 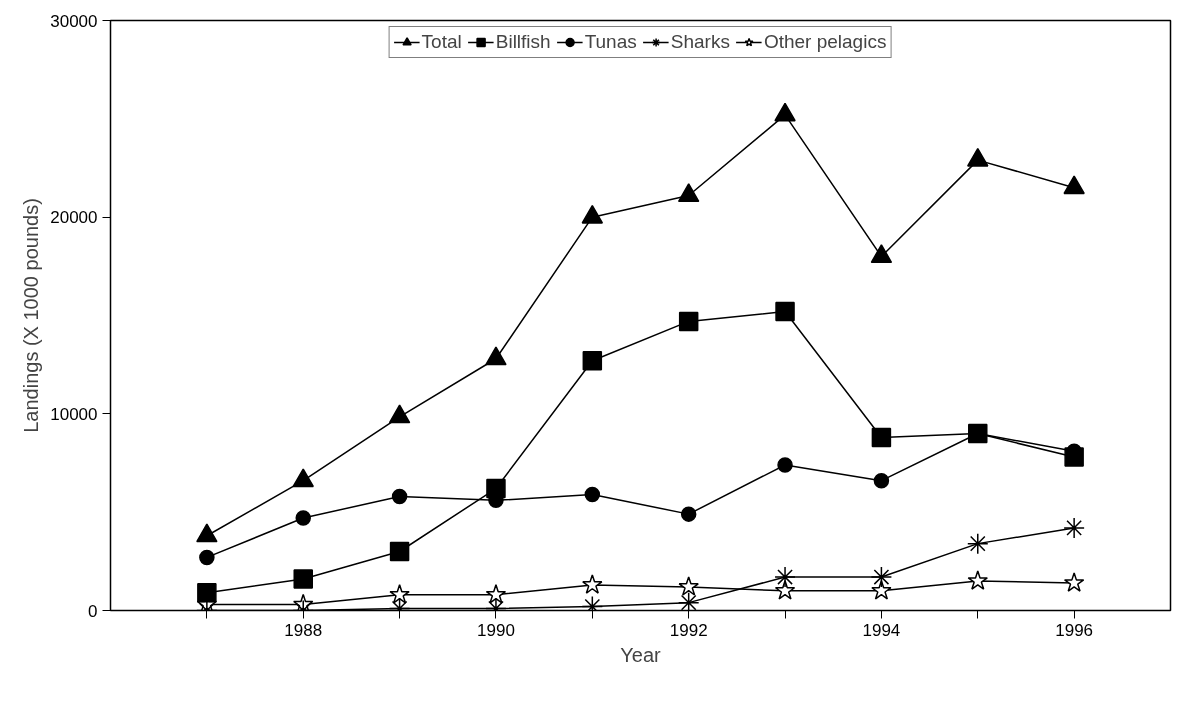 What do you see at coordinates (74, 414) in the screenshot?
I see `y-tick-label: 10000` at bounding box center [74, 414].